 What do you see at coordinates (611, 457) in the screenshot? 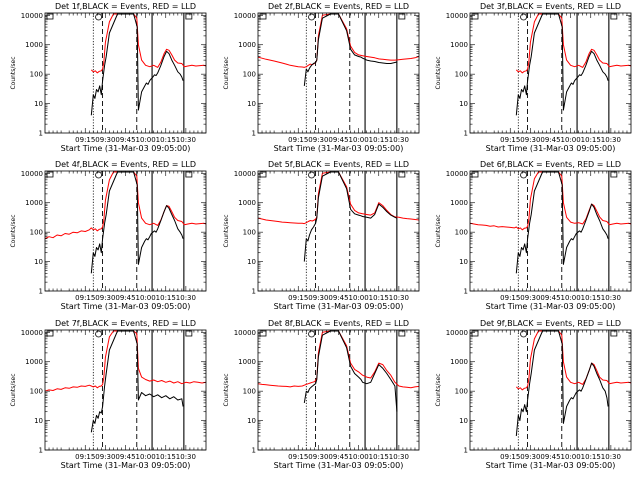
I see `panel-9-xtick-label-6: 10:30` at bounding box center [611, 457].